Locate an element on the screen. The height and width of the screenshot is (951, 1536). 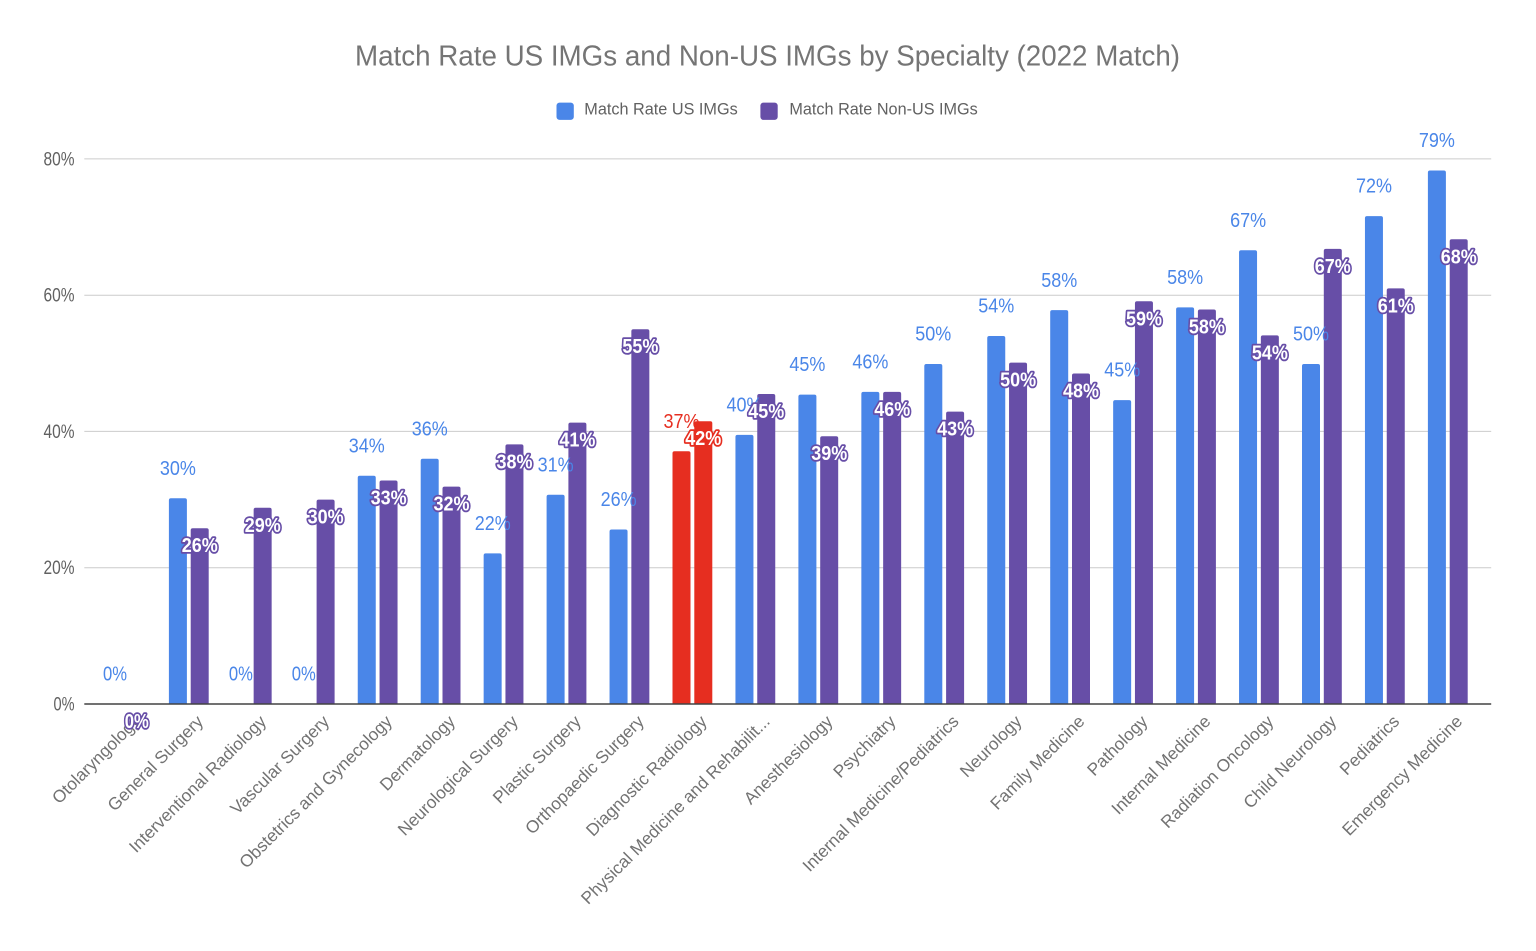
svg-text: 38% is located at coordinates (515, 462).